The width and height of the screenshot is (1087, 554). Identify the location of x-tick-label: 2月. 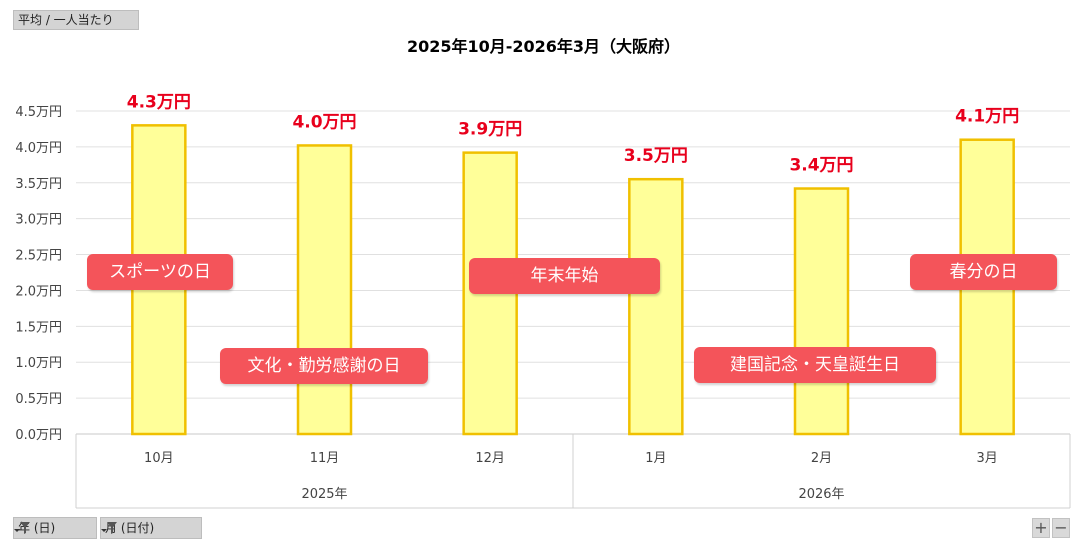
(821, 458).